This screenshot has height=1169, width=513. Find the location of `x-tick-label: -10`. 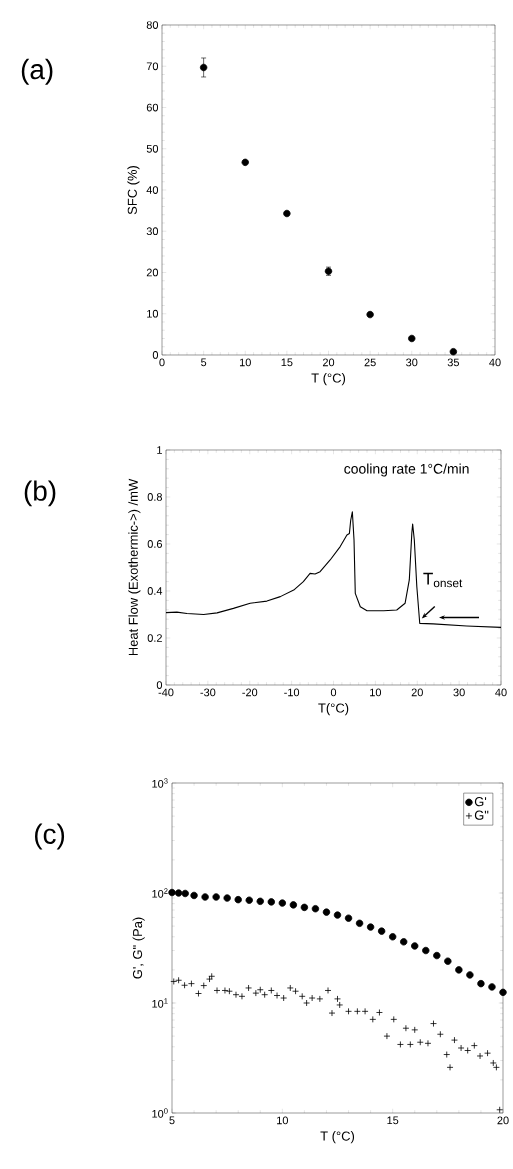

x-tick-label: -10 is located at coordinates (292, 692).